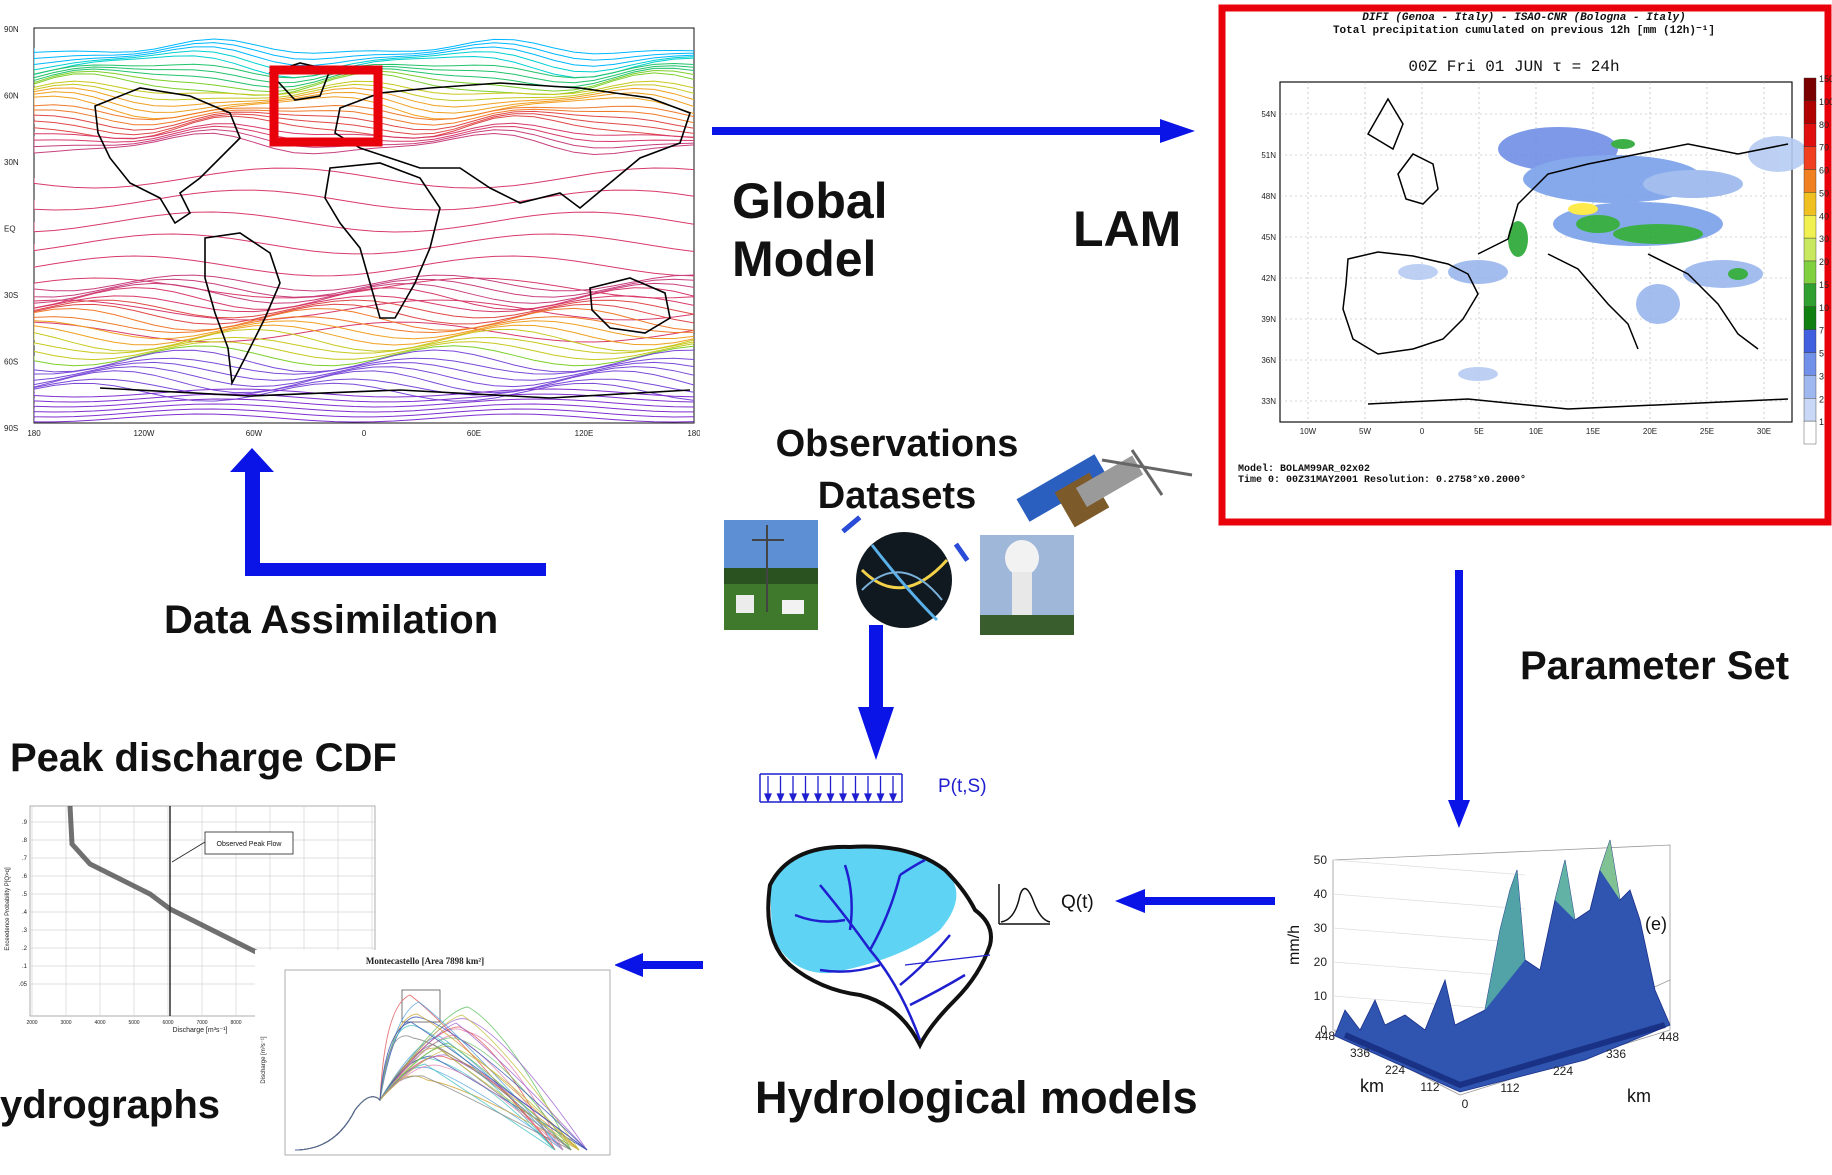 This screenshot has width=1832, height=1175. I want to click on arrow-data-assimilation, so click(398, 569).